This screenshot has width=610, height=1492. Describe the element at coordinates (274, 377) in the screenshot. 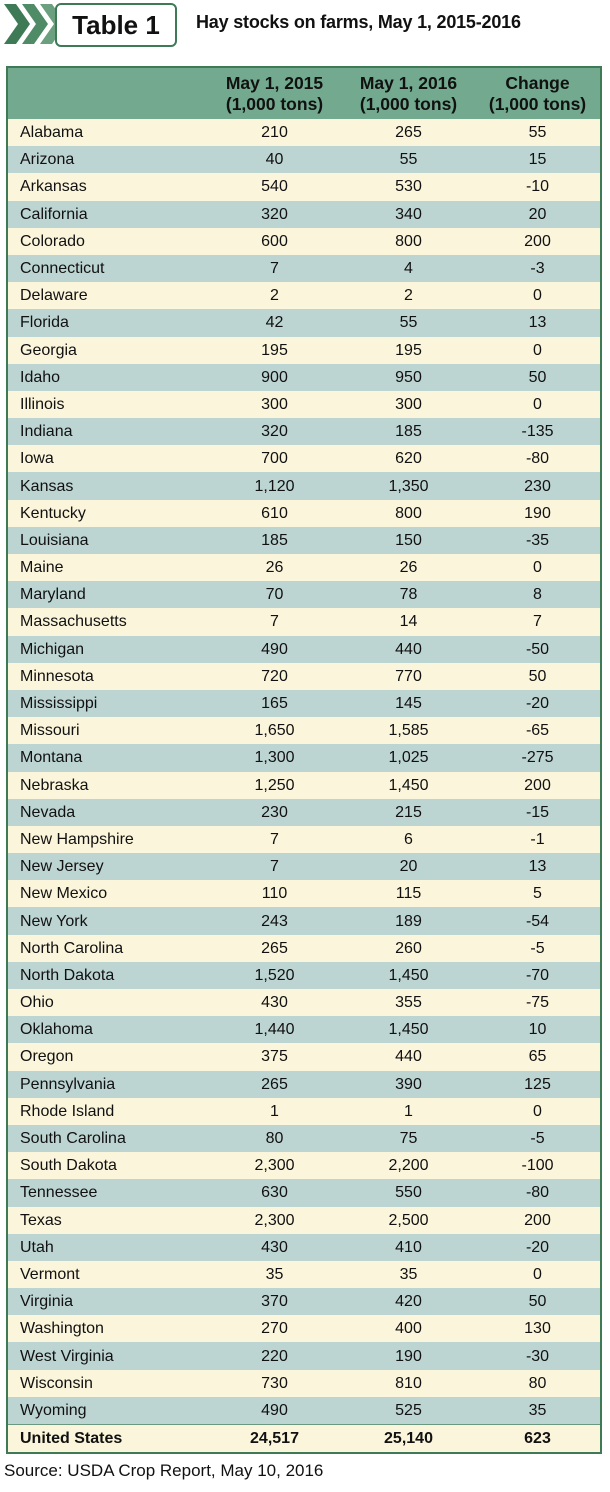

I see `value-2015-cell: 900` at that location.